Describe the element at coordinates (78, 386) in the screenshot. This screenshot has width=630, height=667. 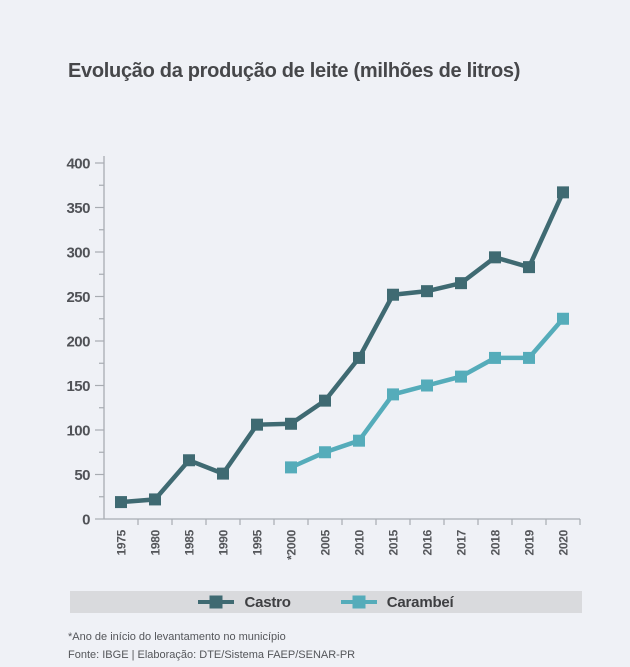
I see `y-tick-label: 150` at that location.